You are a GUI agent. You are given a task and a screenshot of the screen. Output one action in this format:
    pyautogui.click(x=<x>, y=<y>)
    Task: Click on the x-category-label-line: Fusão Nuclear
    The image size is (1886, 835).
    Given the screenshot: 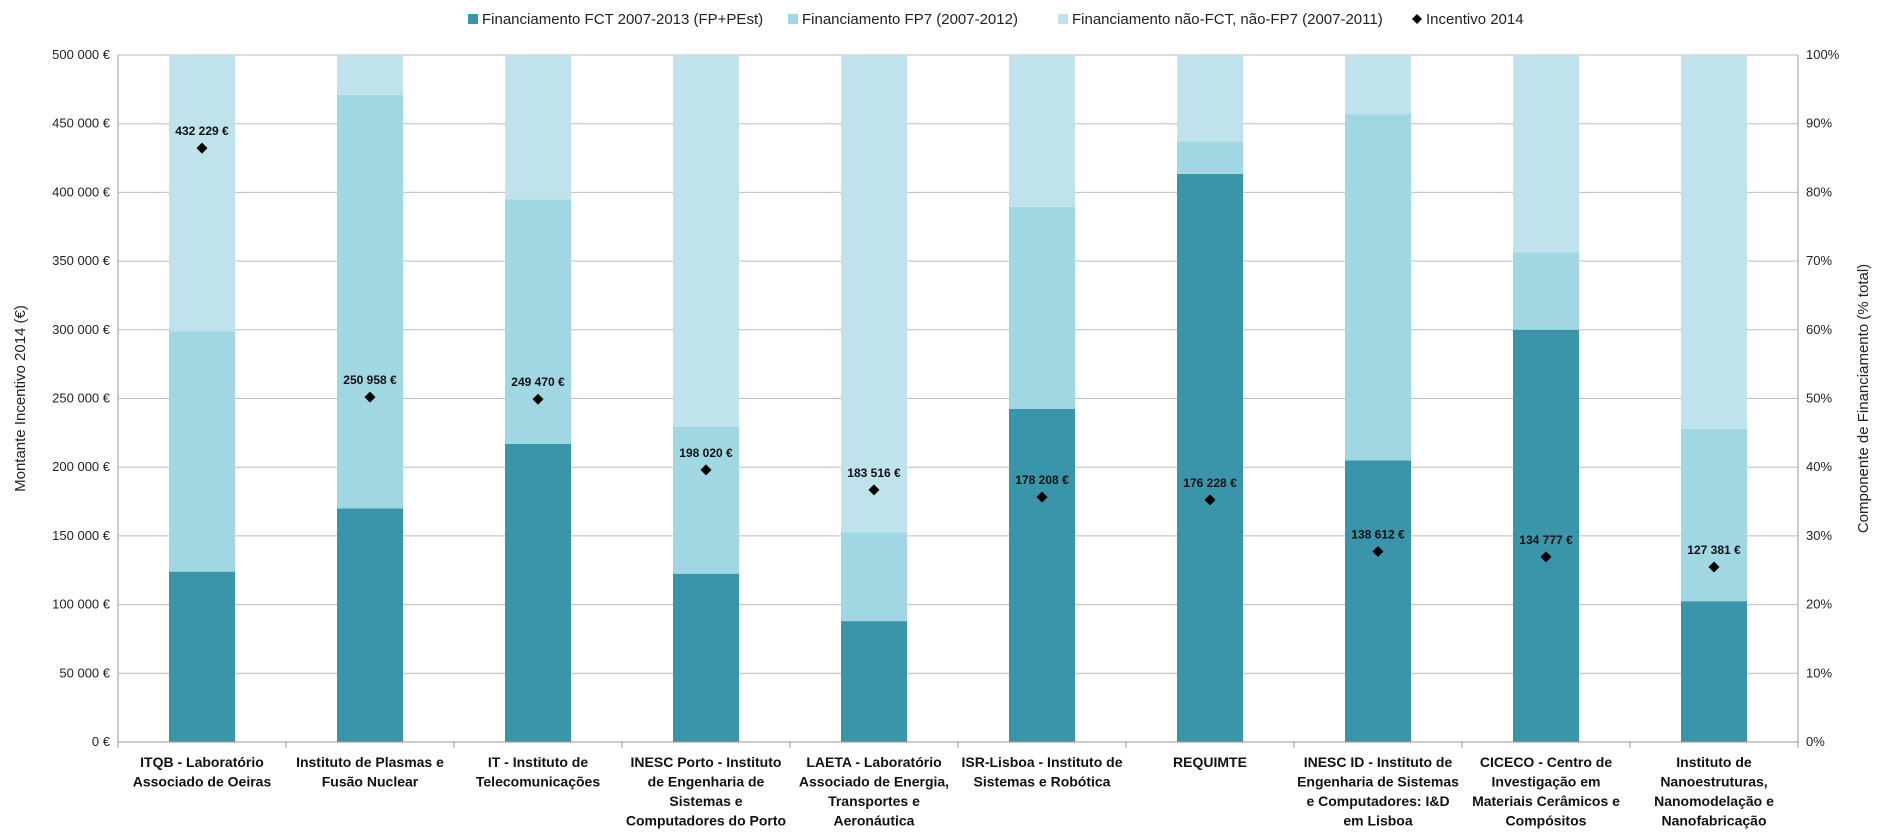 What is the action you would take?
    pyautogui.click(x=370, y=782)
    